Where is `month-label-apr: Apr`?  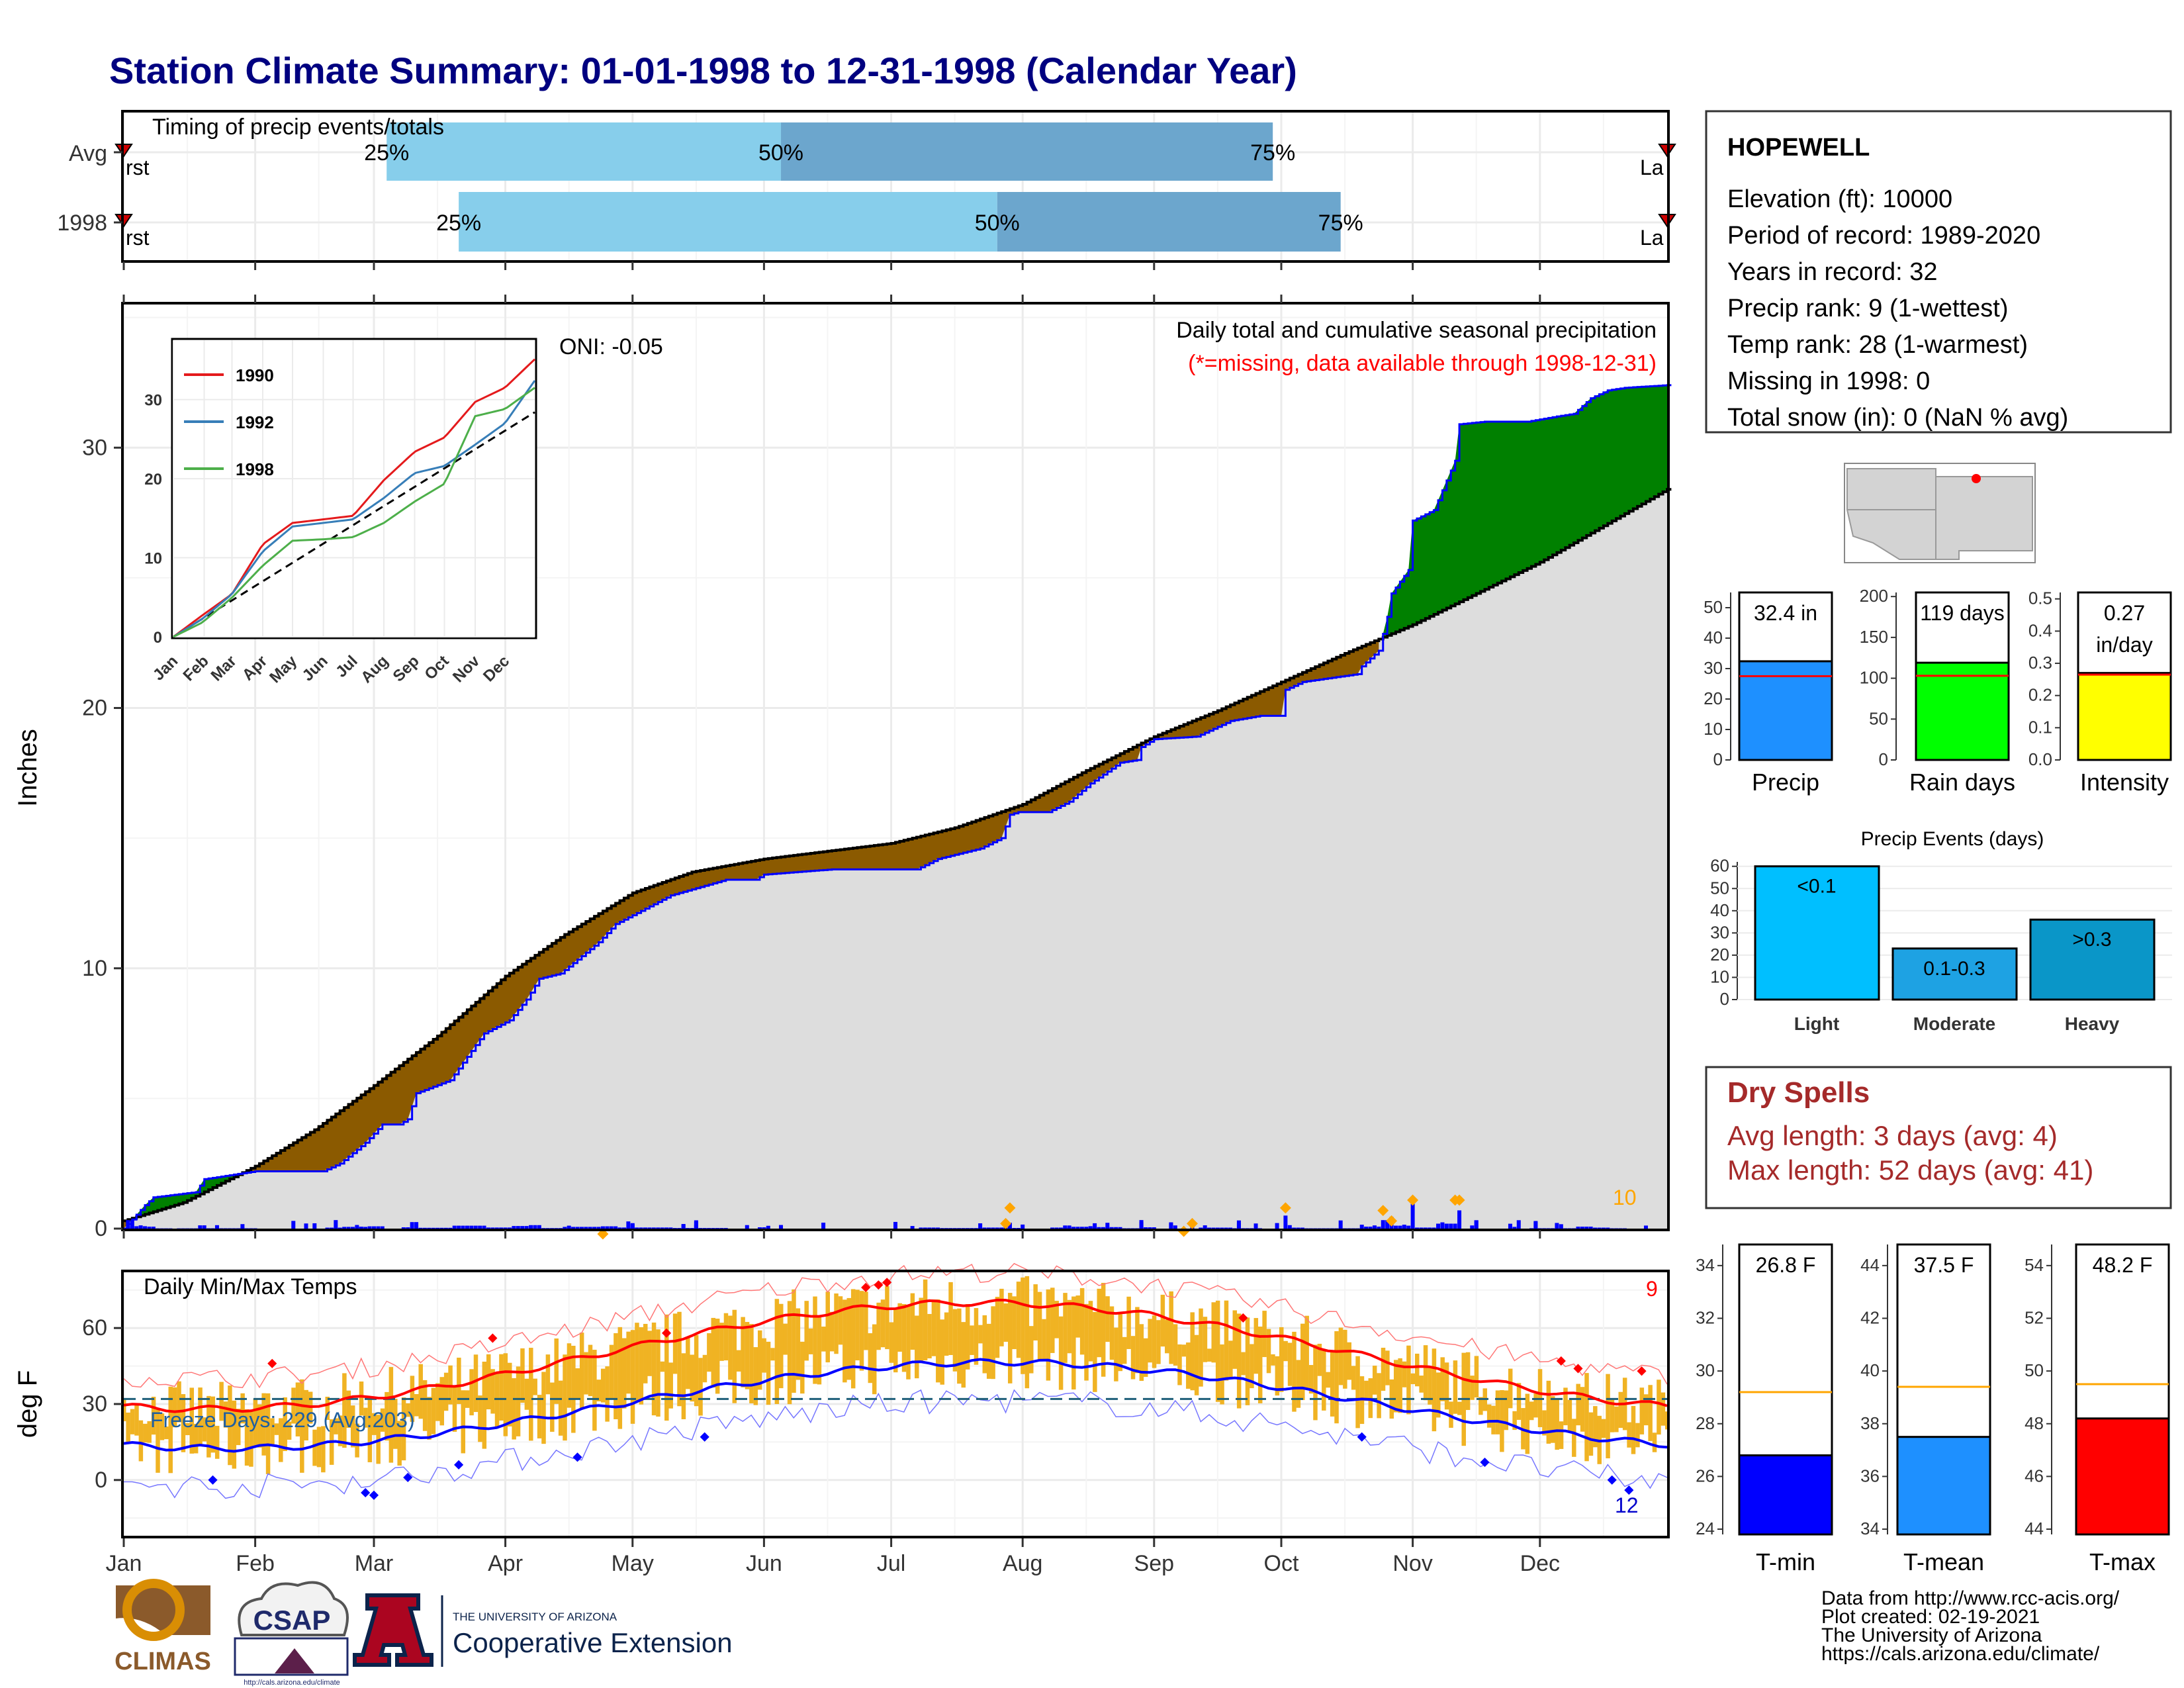
month-label-apr: Apr is located at coordinates (506, 1563).